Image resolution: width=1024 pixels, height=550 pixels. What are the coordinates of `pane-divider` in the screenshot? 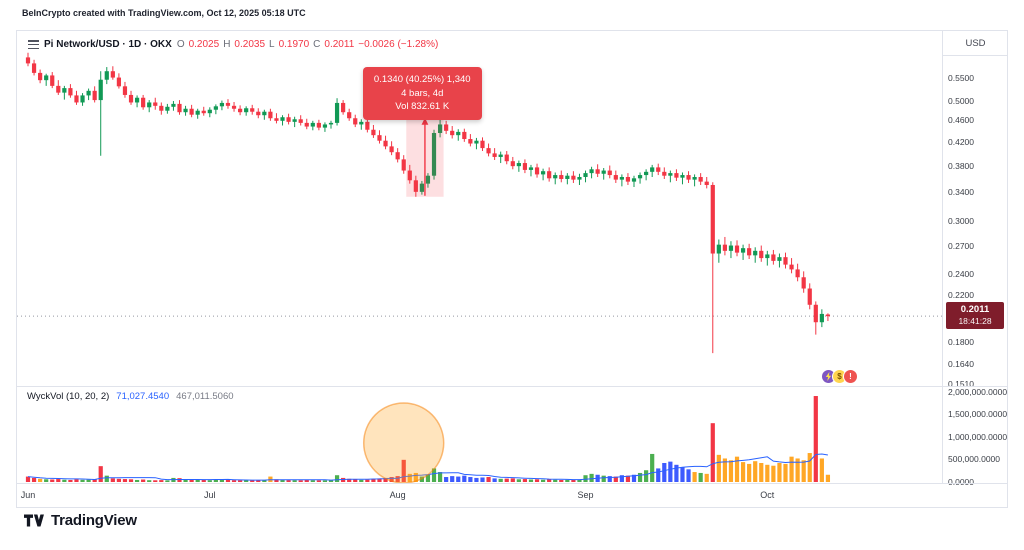 It's located at (512, 386).